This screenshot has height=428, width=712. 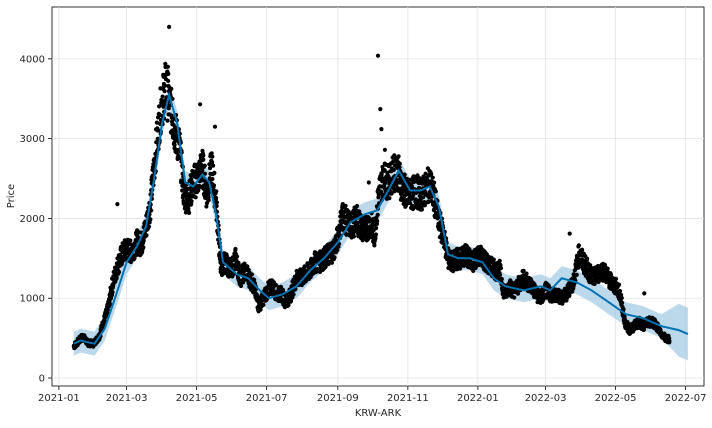 I want to click on x-tick-label: 2022-05, so click(x=616, y=398).